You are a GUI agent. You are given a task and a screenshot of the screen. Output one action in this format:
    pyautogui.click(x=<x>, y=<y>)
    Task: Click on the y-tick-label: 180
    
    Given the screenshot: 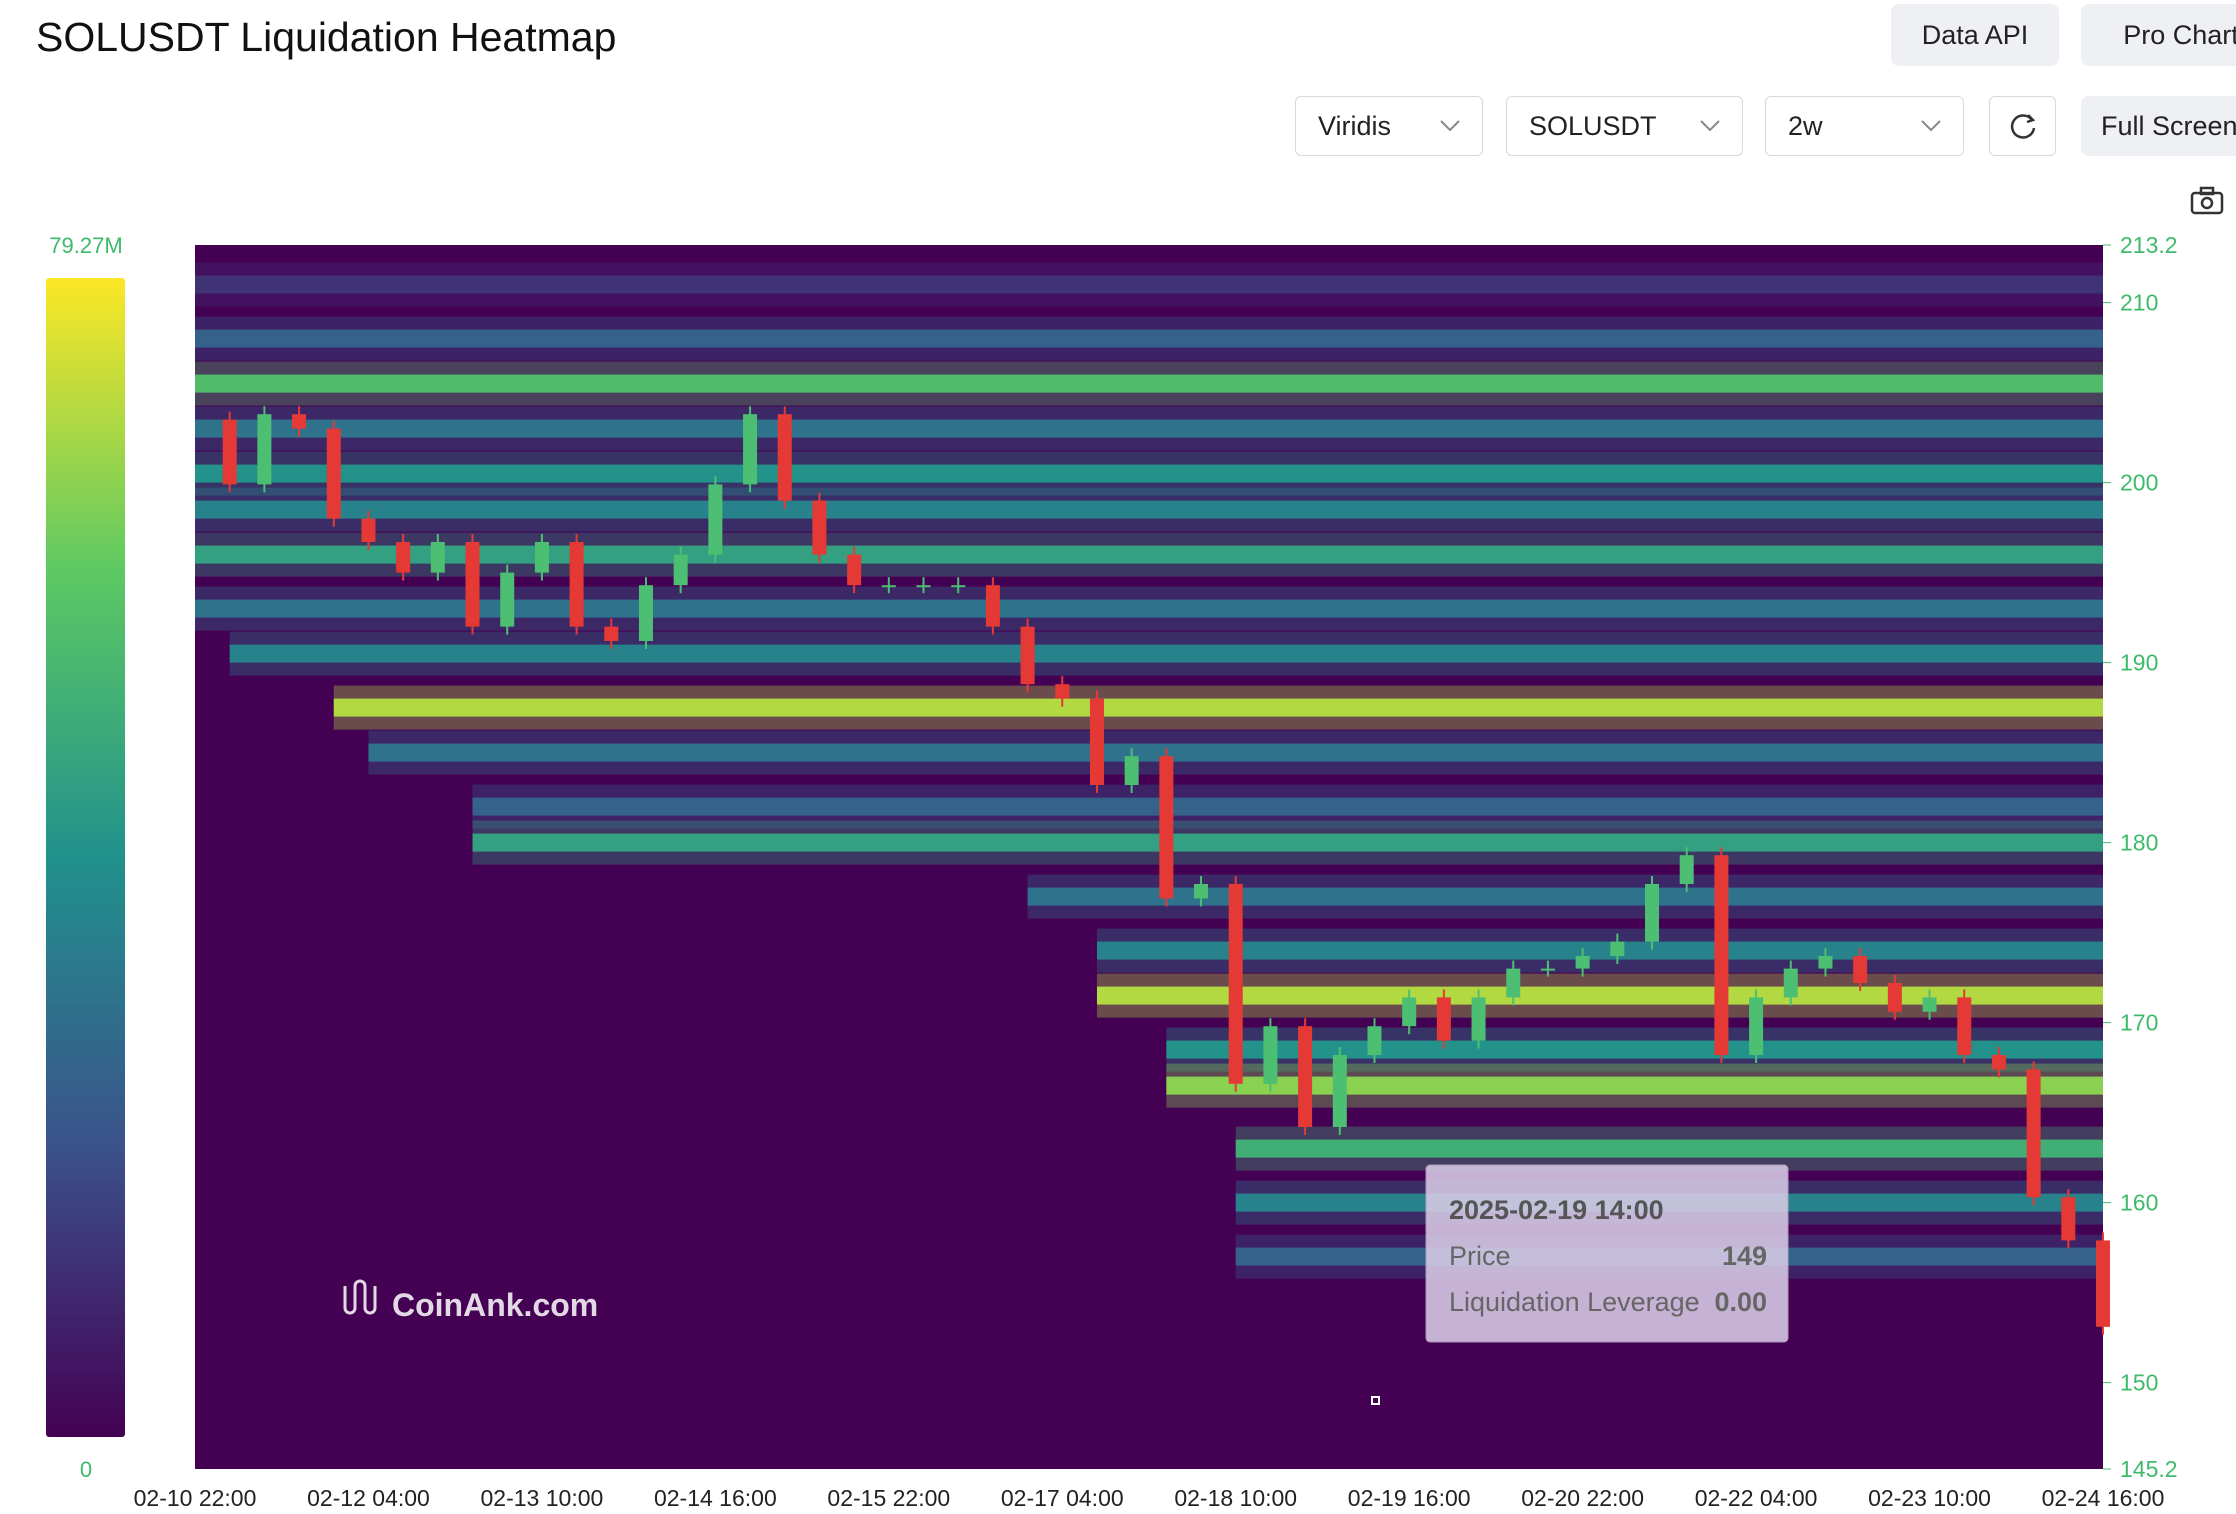 What is the action you would take?
    pyautogui.click(x=2139, y=843)
    